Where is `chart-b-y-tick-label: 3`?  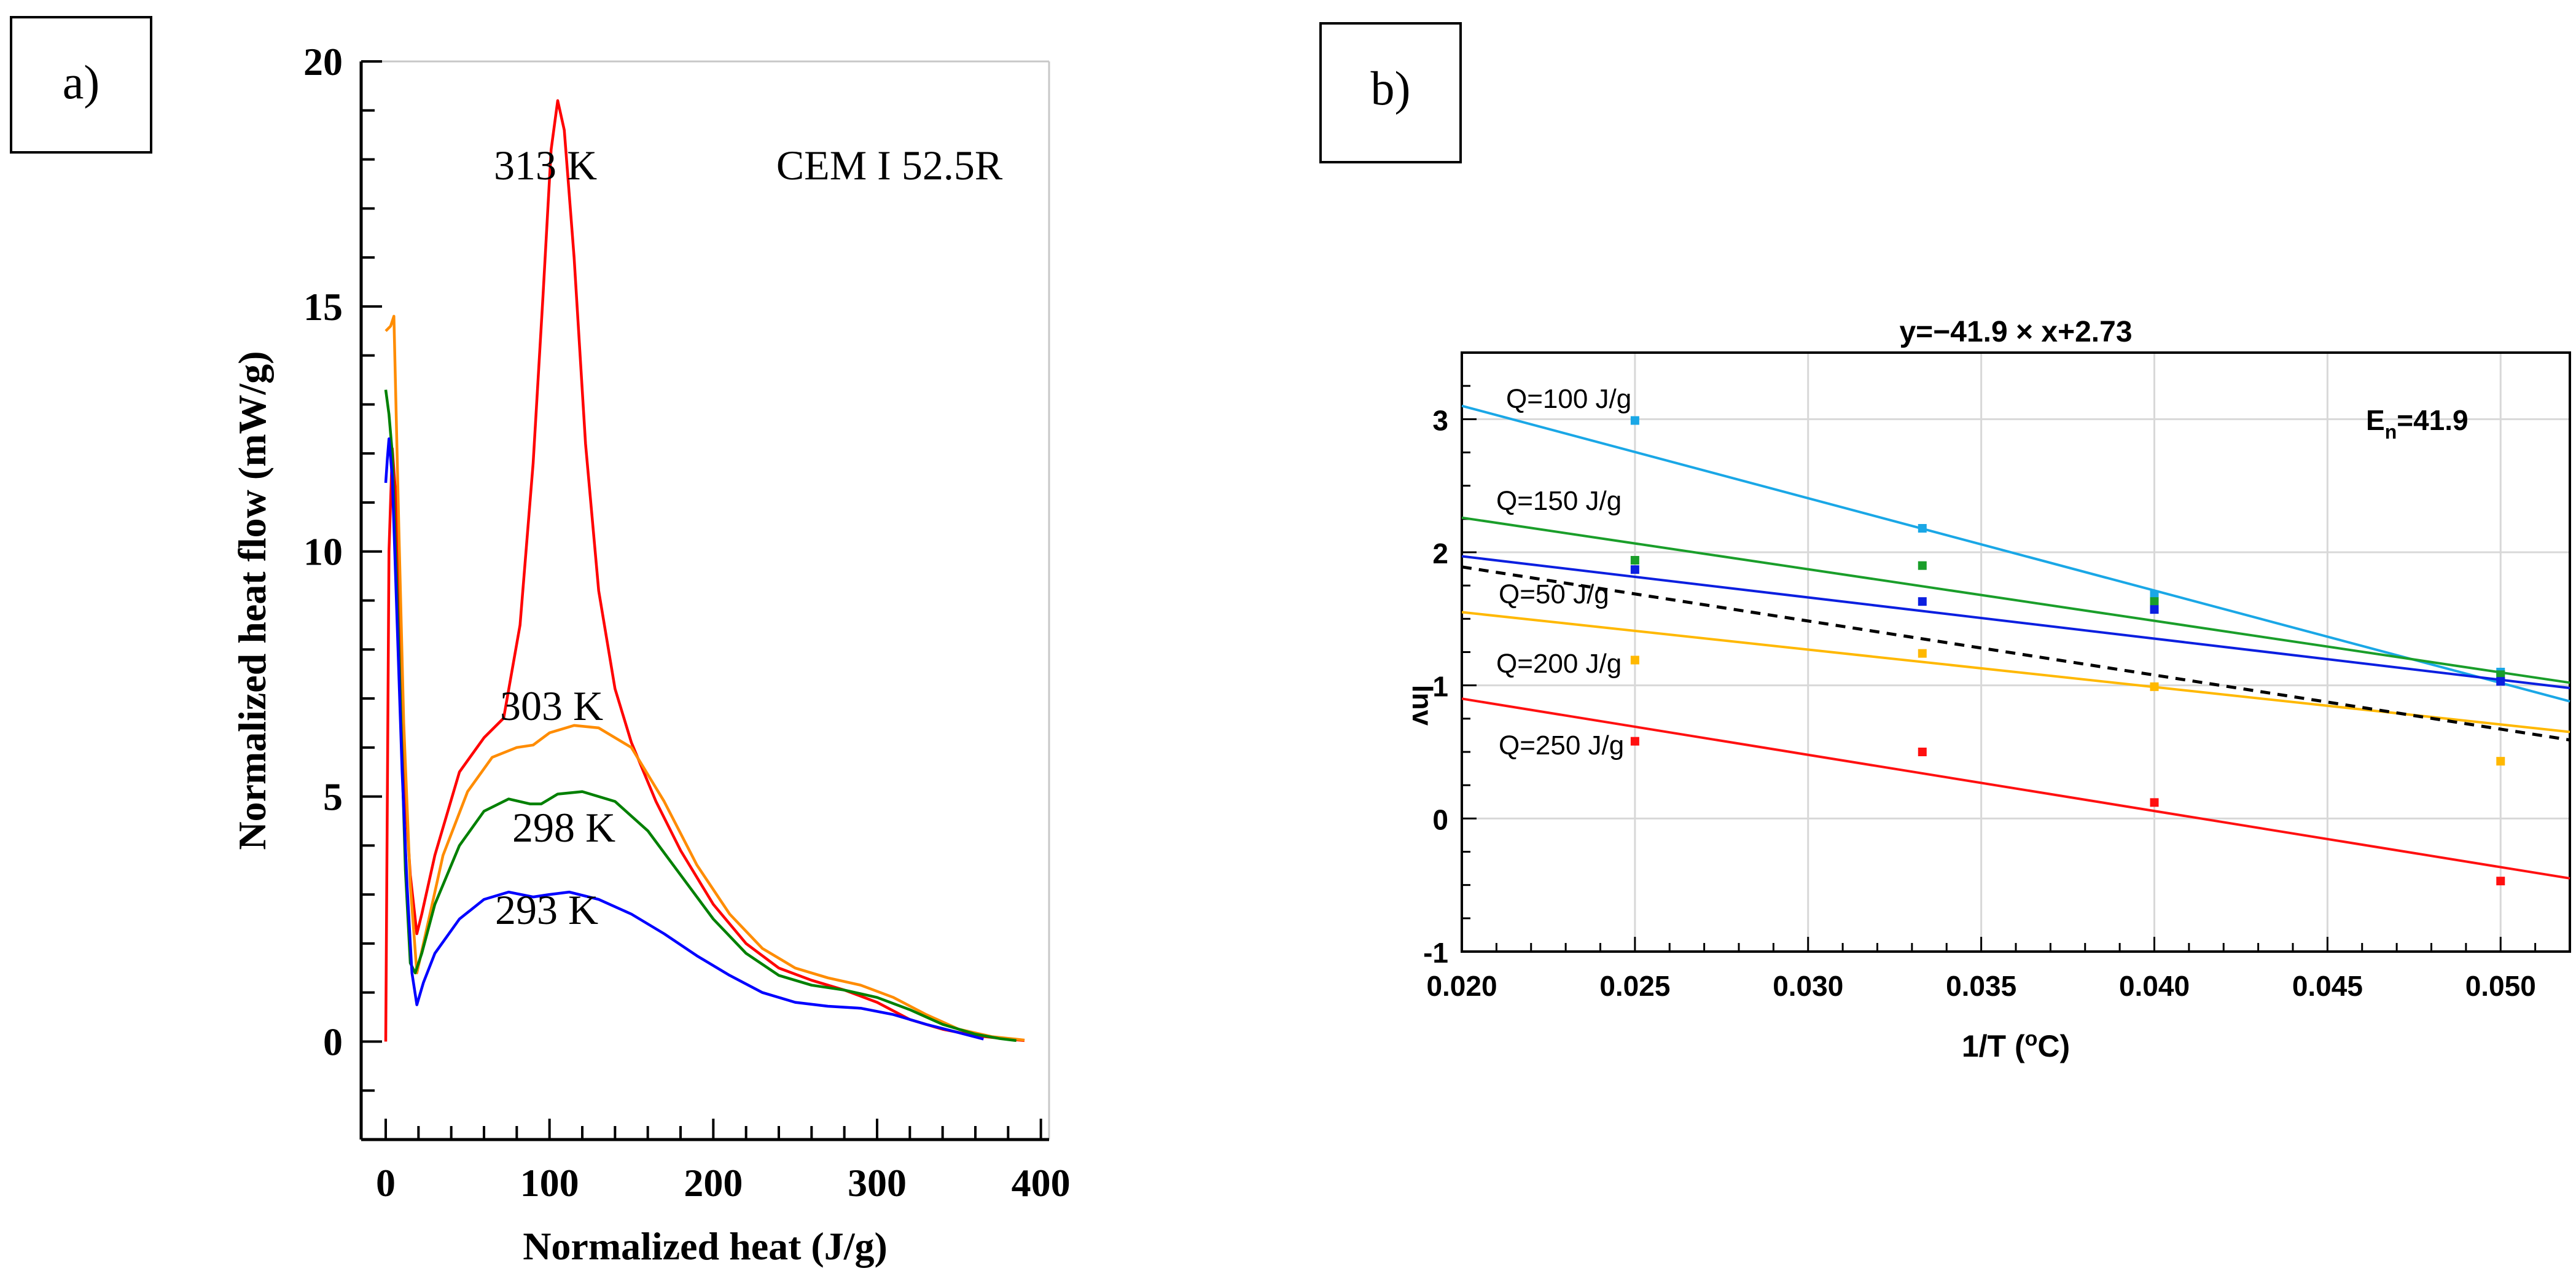 chart-b-y-tick-label: 3 is located at coordinates (1440, 420).